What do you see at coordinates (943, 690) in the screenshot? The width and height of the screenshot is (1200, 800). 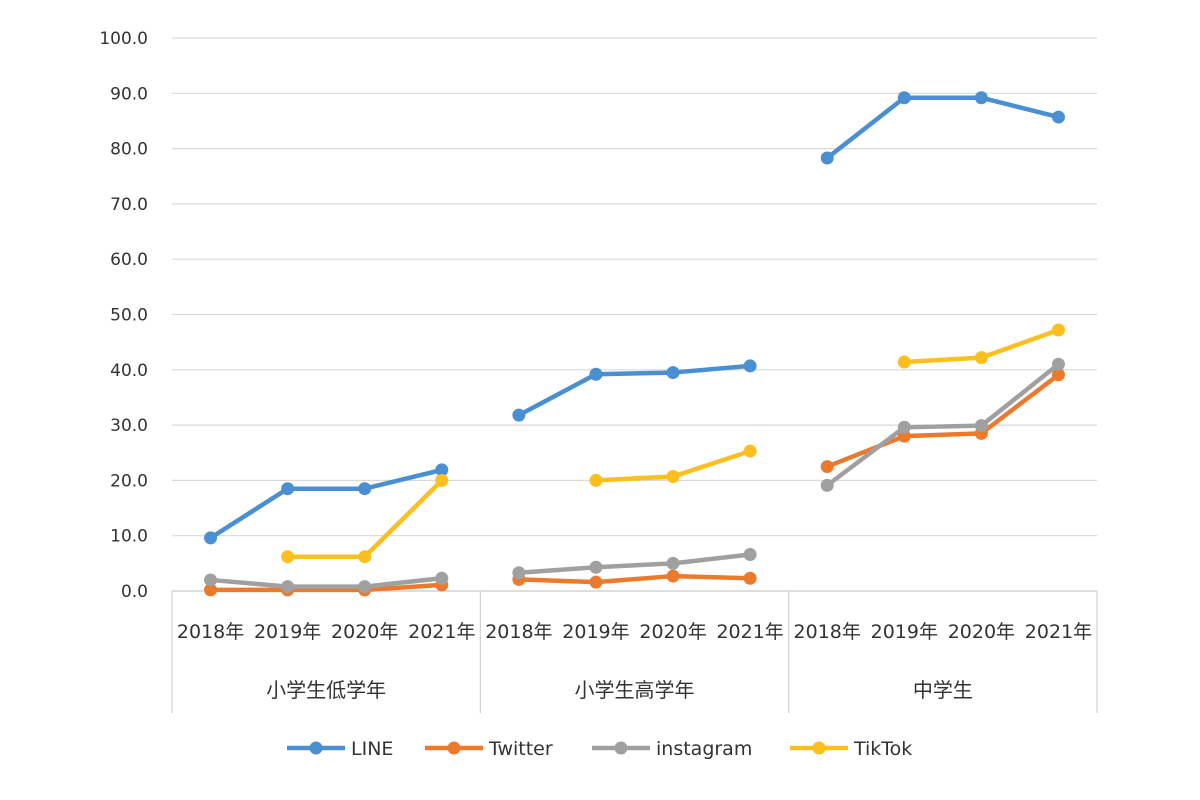 I see `group-label: 中学生` at bounding box center [943, 690].